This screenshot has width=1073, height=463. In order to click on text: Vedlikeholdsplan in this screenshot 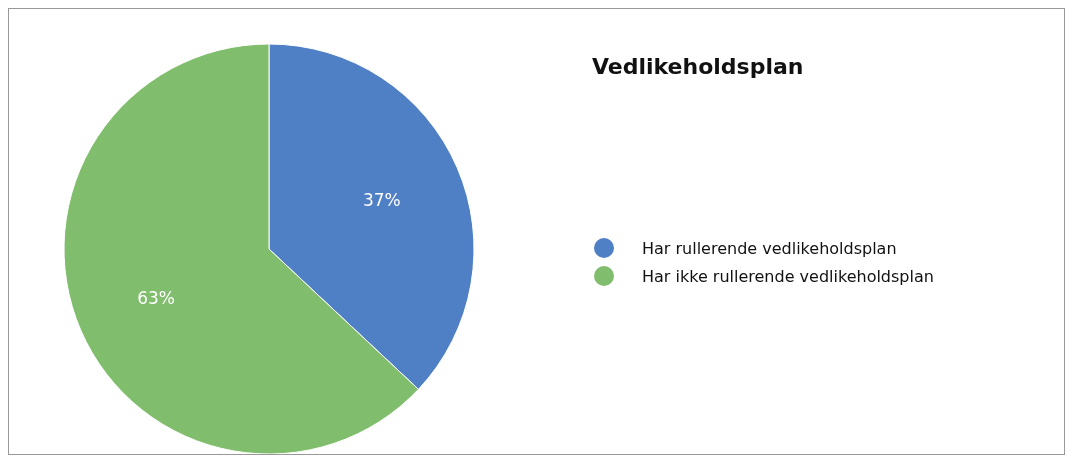, I will do `click(698, 66)`.